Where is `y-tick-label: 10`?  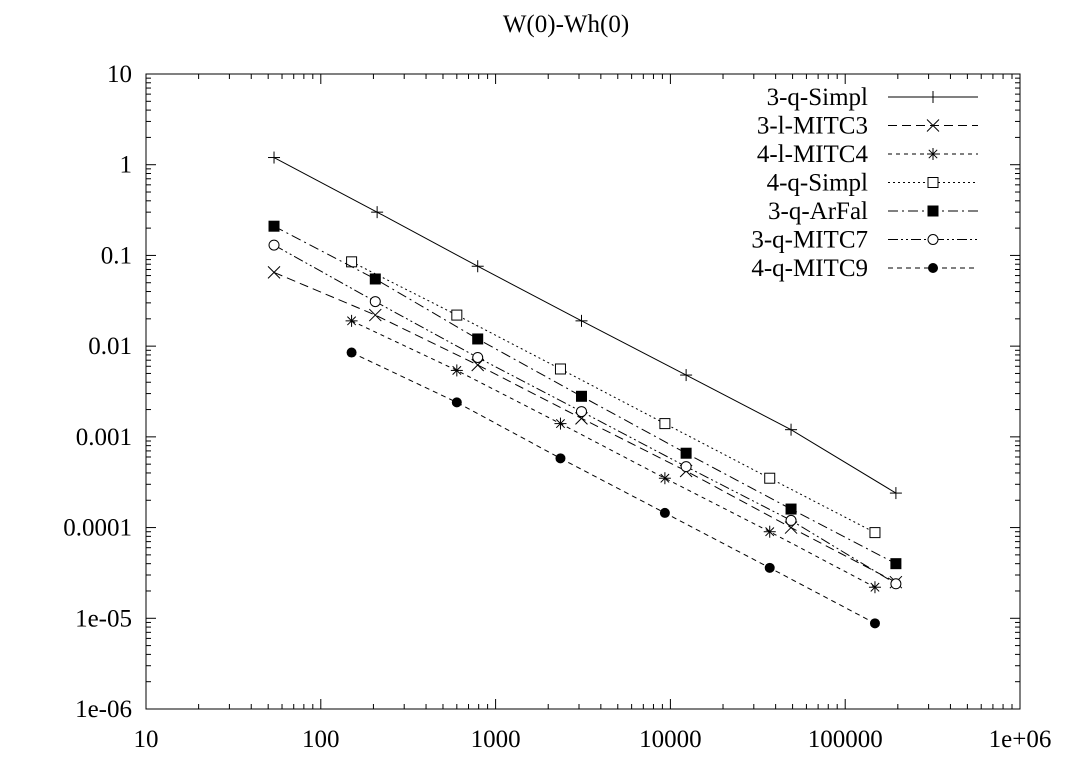
y-tick-label: 10 is located at coordinates (119, 74).